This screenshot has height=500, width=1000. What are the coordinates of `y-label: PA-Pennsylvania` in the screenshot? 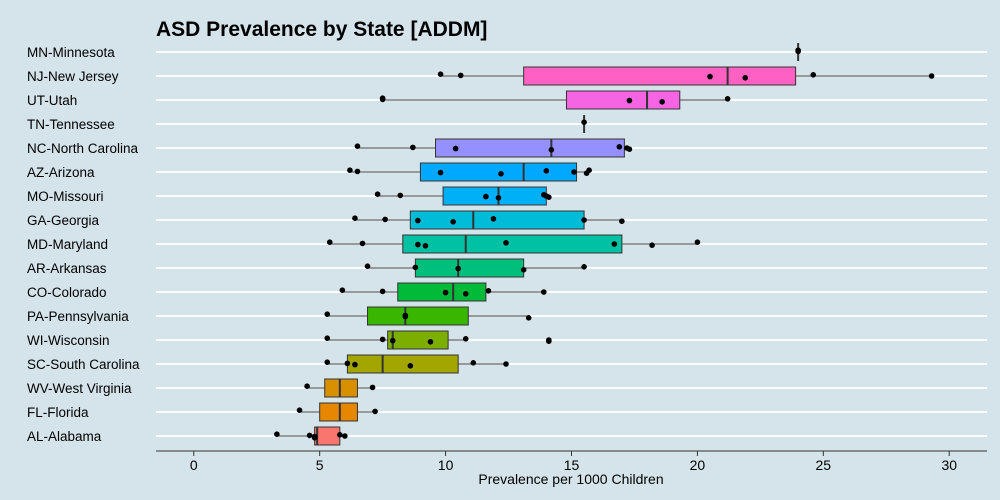 It's located at (78, 316).